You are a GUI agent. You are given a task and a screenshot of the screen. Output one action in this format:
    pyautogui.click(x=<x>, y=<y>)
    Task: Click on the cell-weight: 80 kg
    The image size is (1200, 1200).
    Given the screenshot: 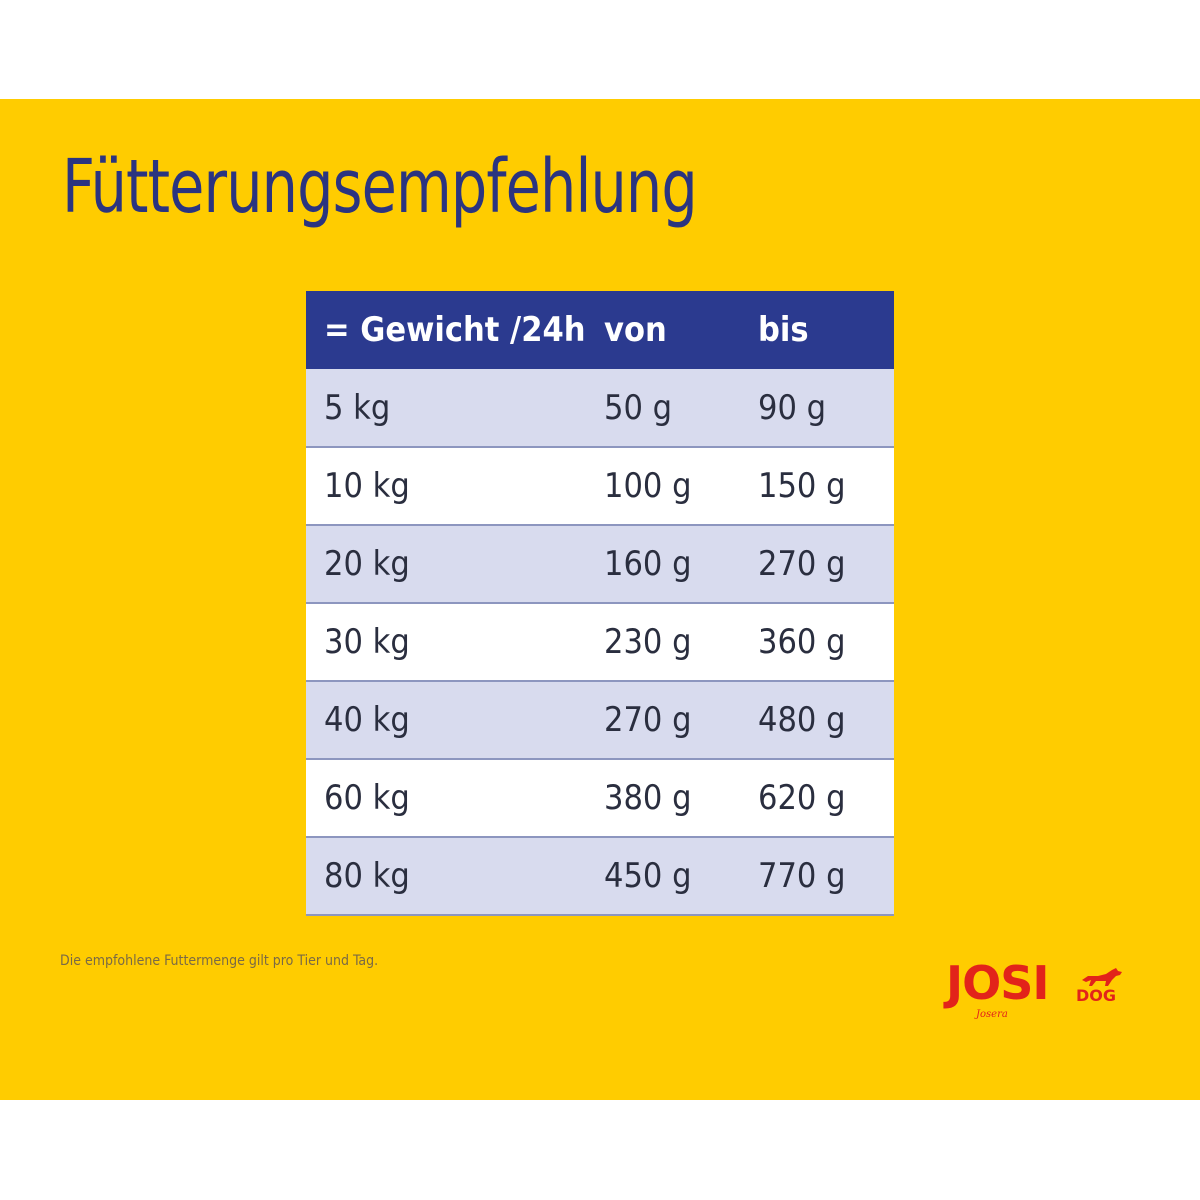 What is the action you would take?
    pyautogui.click(x=367, y=876)
    